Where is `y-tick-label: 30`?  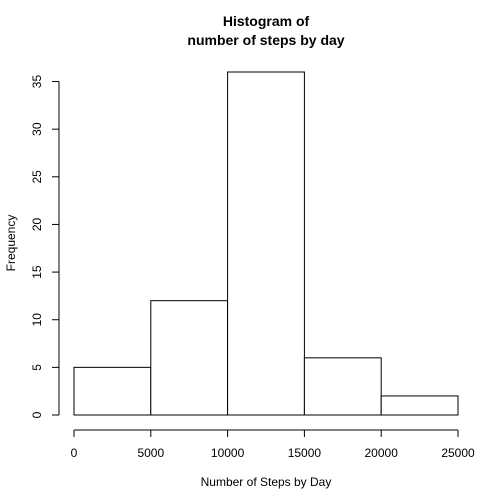 y-tick-label: 30 is located at coordinates (37, 129).